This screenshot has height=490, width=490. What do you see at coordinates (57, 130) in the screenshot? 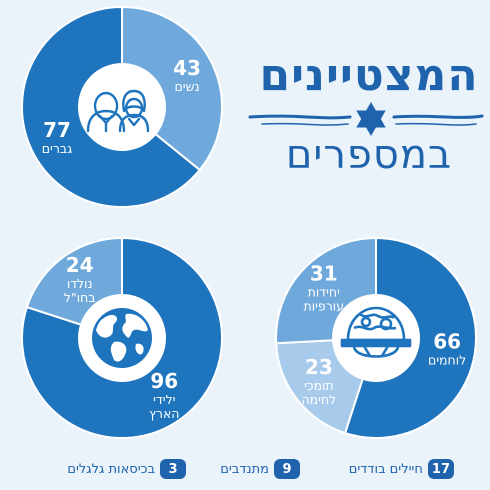
I see `pie-slice-value: 77` at bounding box center [57, 130].